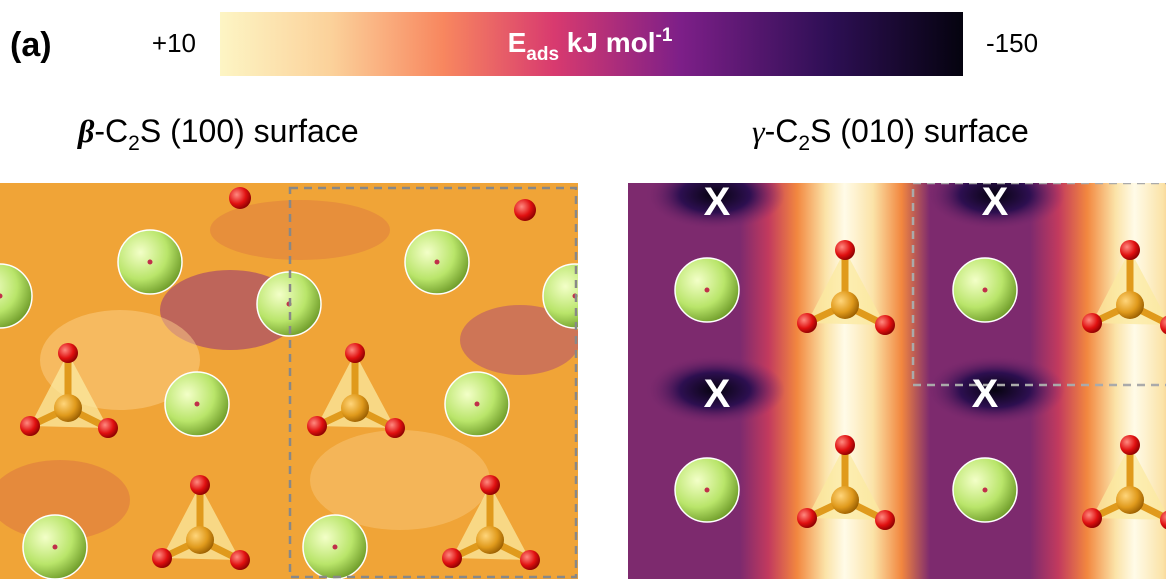  I want to click on symbol: E, so click(517, 42).